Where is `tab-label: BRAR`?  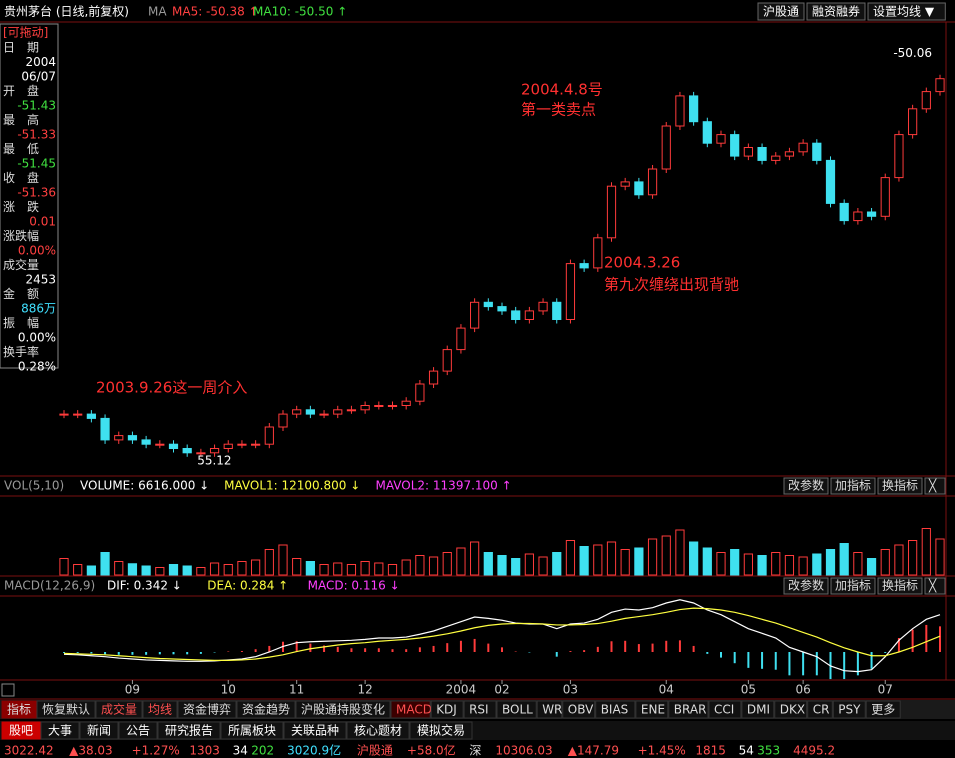 tab-label: BRAR is located at coordinates (690, 710).